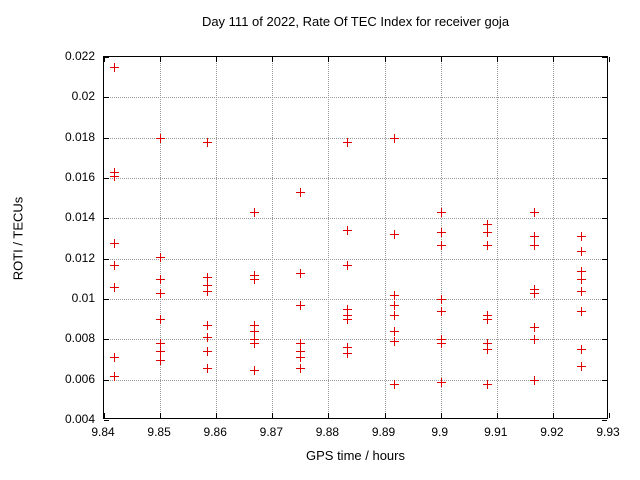  What do you see at coordinates (103, 432) in the screenshot?
I see `x-tick-label: 9.84` at bounding box center [103, 432].